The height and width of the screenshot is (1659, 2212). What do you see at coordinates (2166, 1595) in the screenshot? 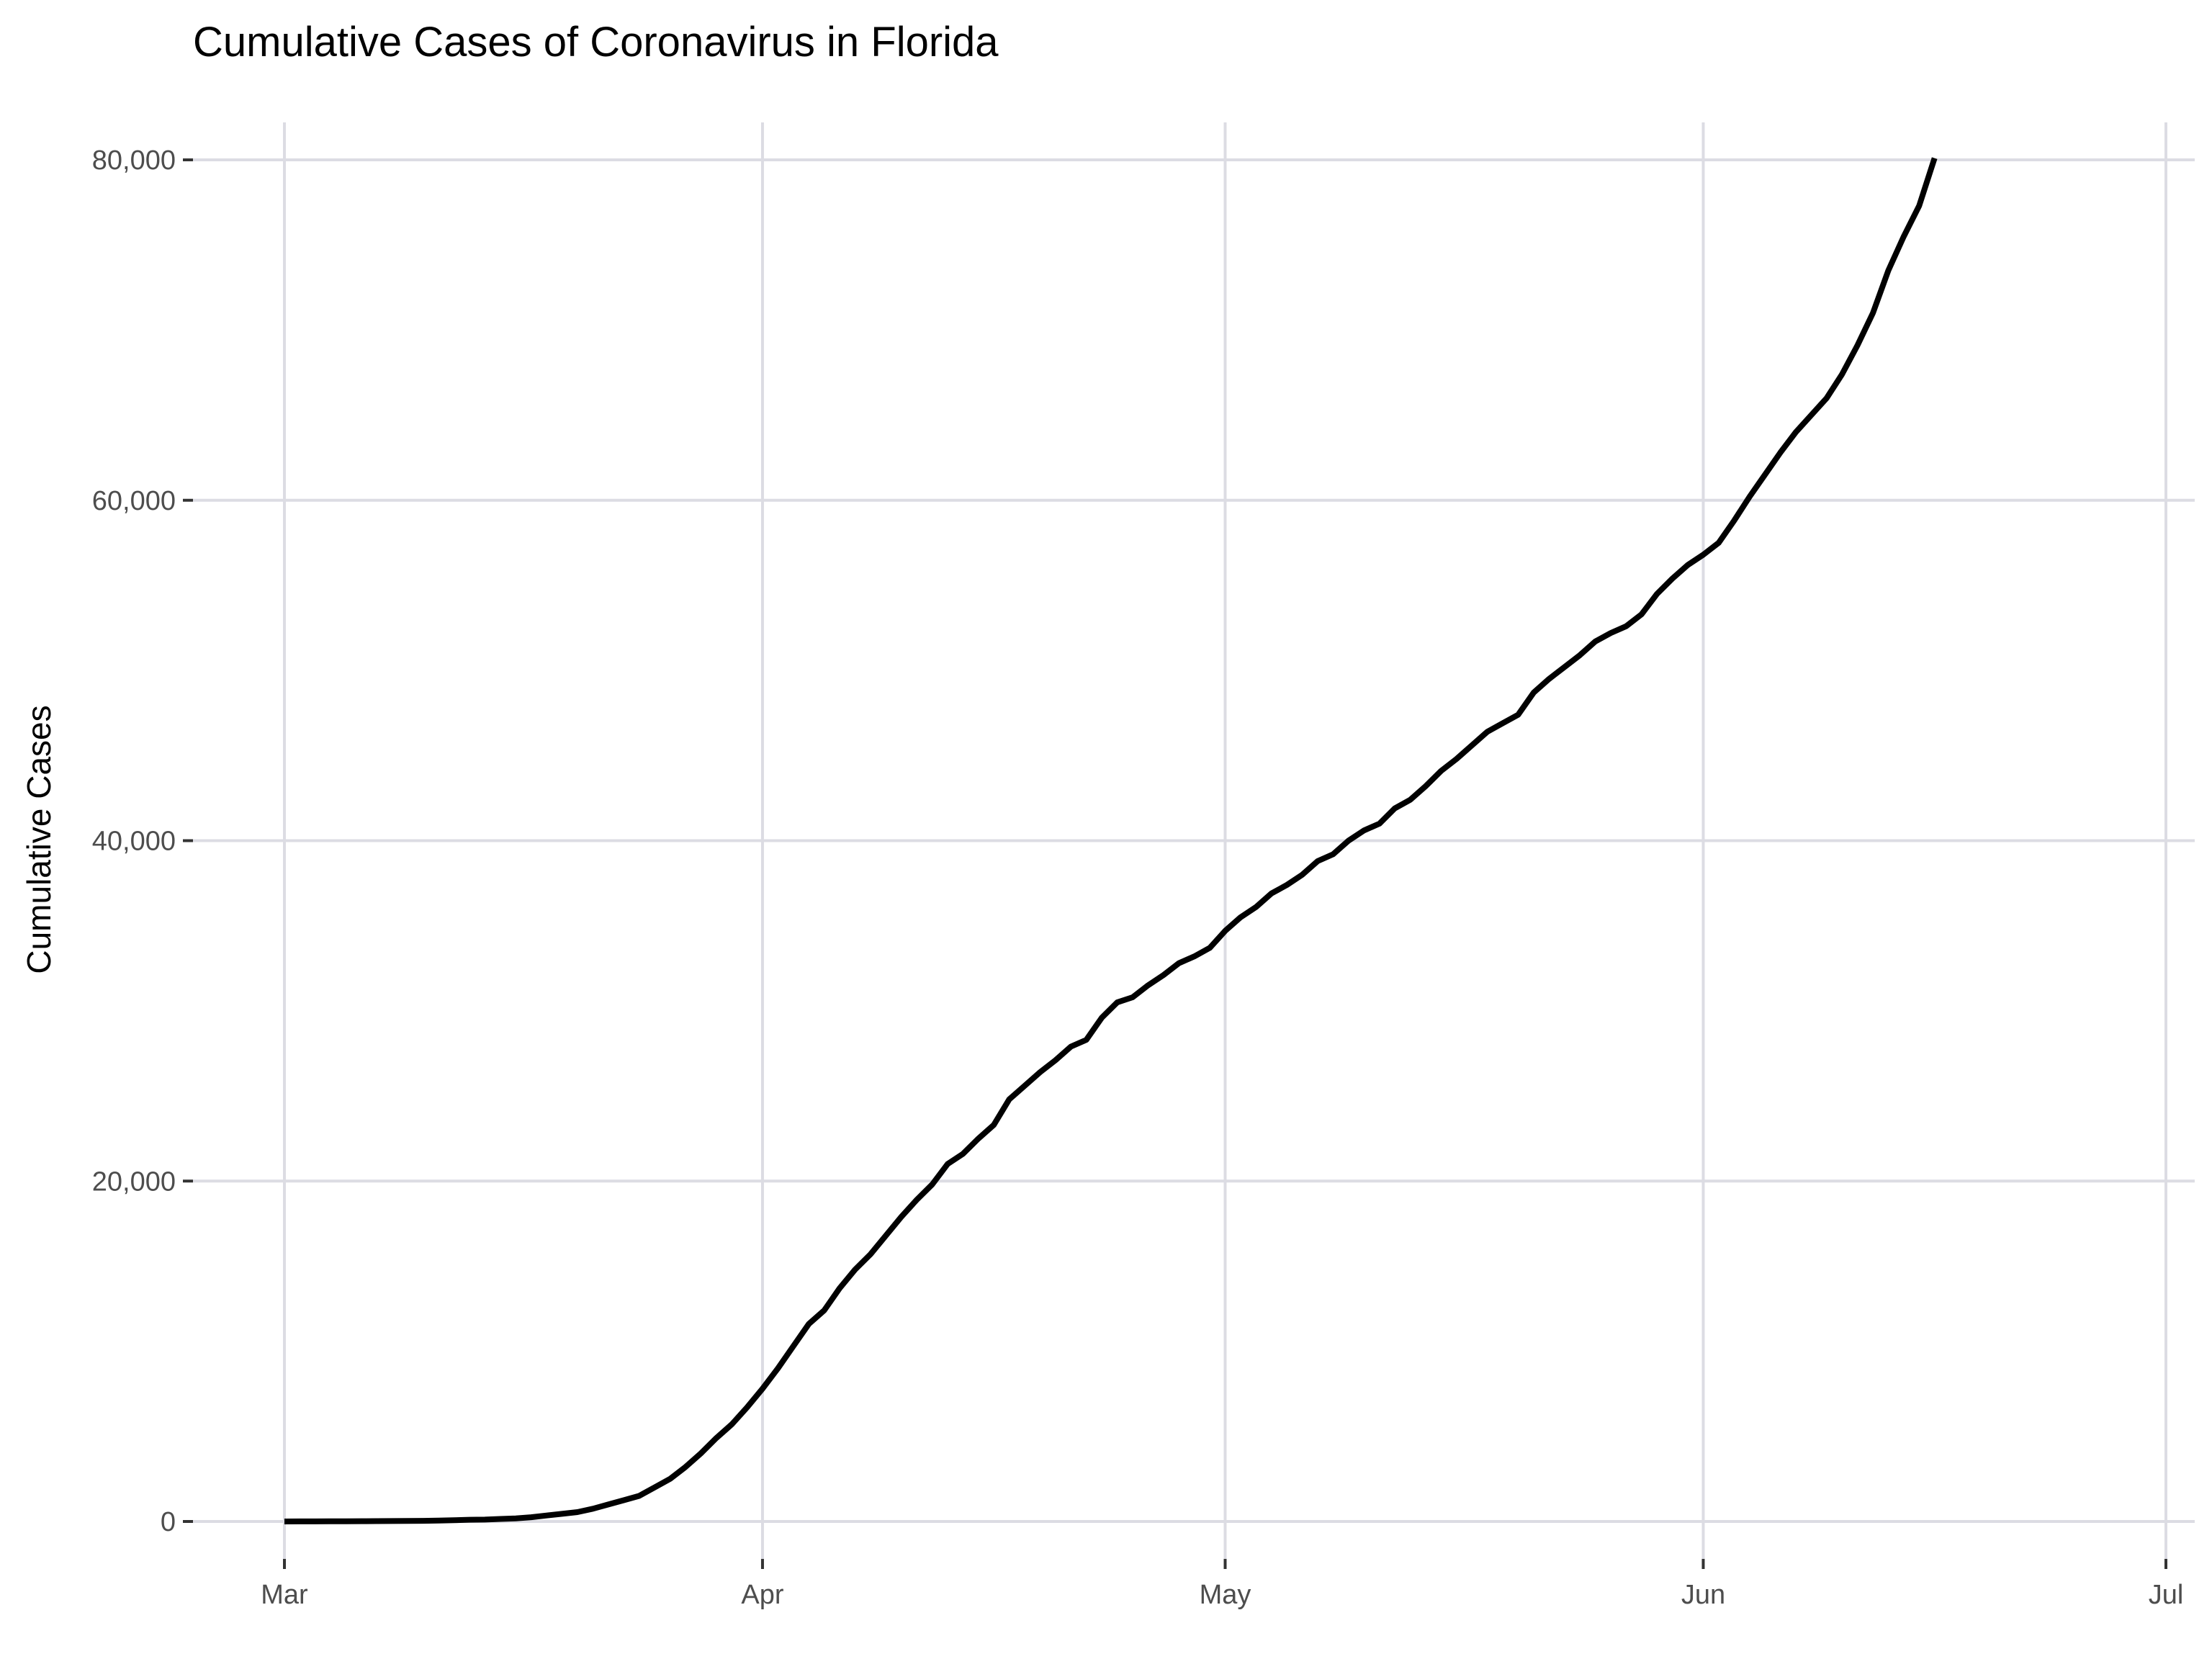
I see `x-tick-label-4: Jul` at bounding box center [2166, 1595].